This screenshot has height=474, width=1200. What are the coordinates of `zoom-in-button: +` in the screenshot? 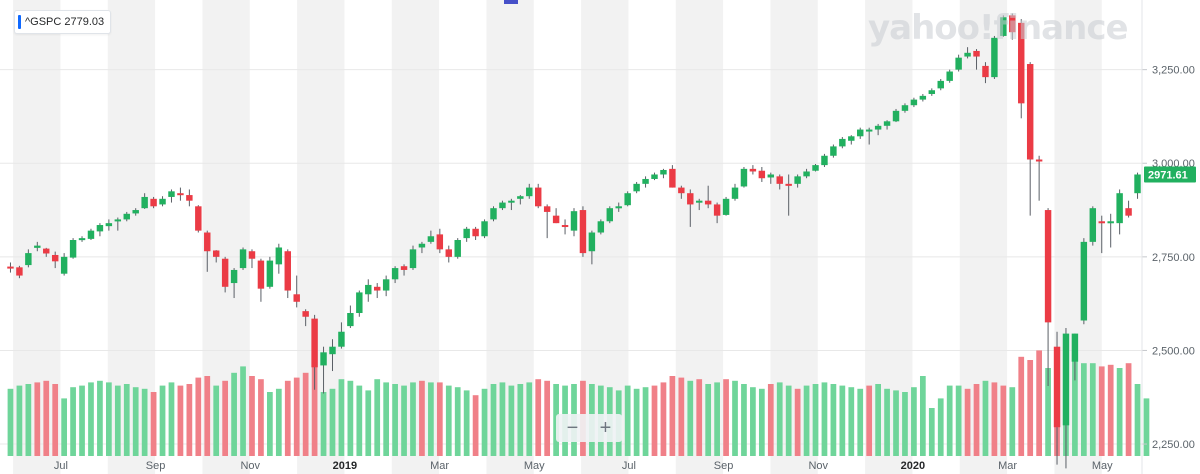 It's located at (605, 428).